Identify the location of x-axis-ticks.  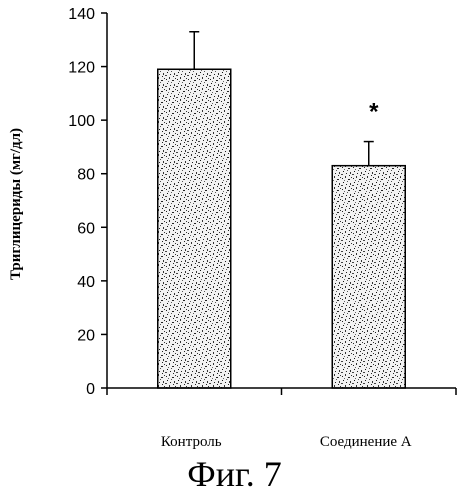
(281, 391).